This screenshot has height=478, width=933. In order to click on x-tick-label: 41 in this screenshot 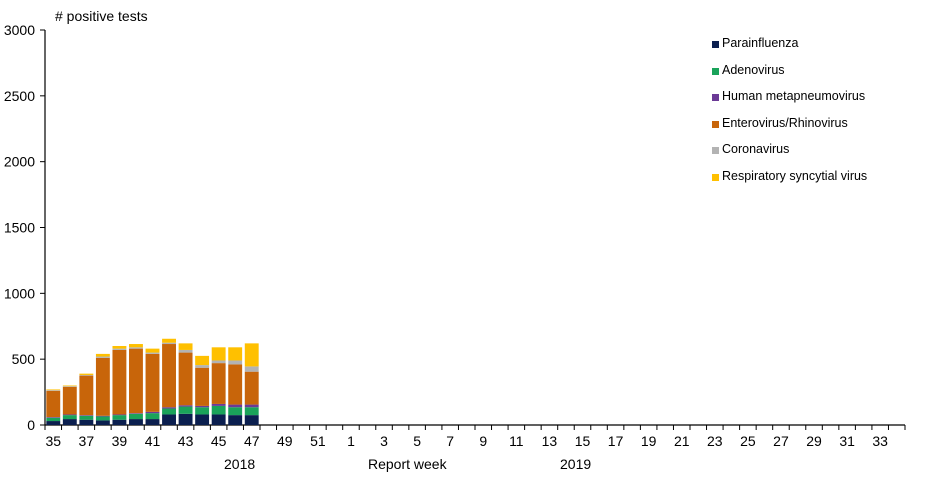, I will do `click(153, 441)`.